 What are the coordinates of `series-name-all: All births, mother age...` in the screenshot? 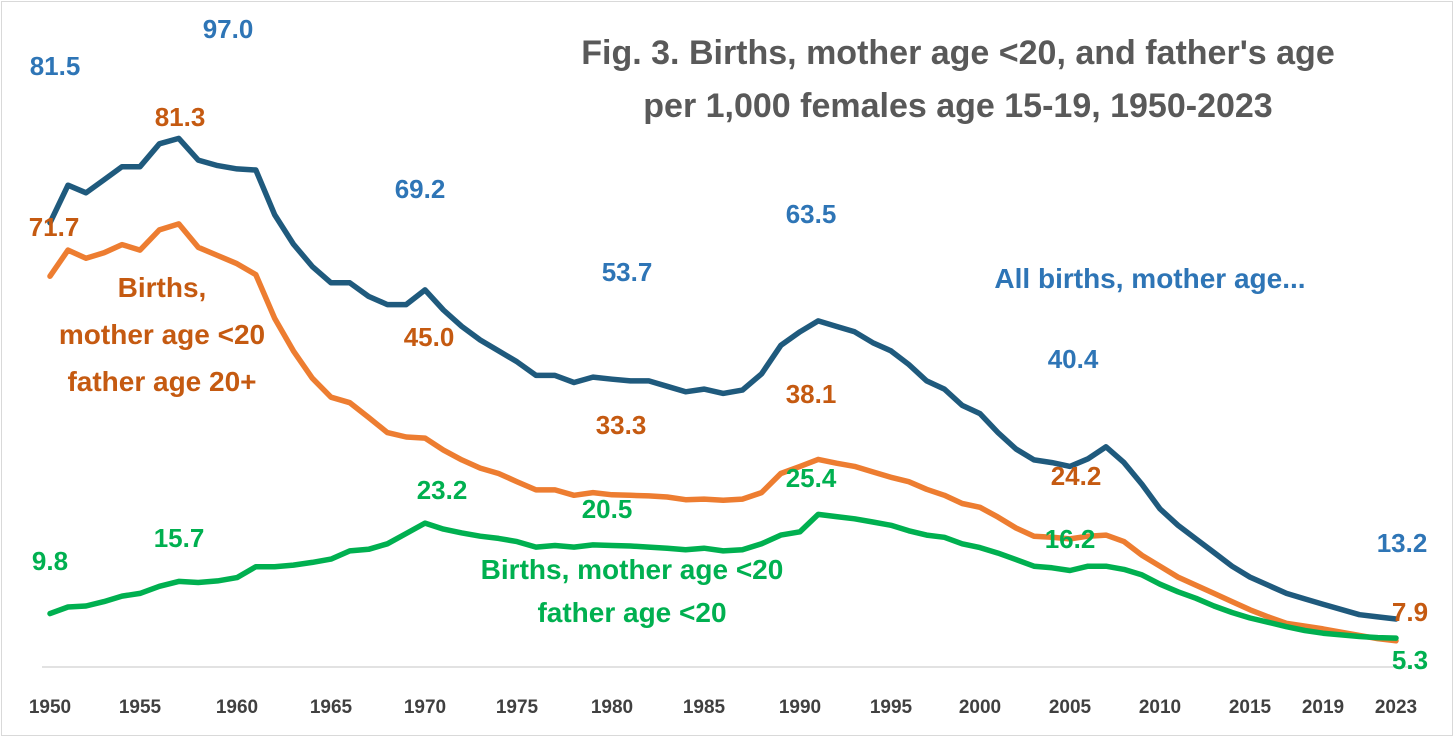 It's located at (1149, 278).